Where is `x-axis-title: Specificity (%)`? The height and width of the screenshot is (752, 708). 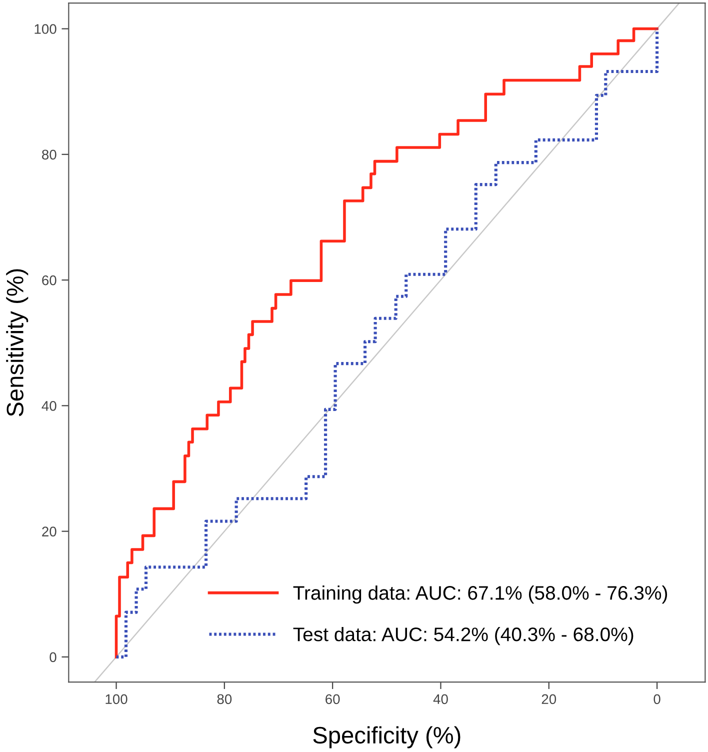
x-axis-title: Specificity (%) is located at coordinates (386, 737).